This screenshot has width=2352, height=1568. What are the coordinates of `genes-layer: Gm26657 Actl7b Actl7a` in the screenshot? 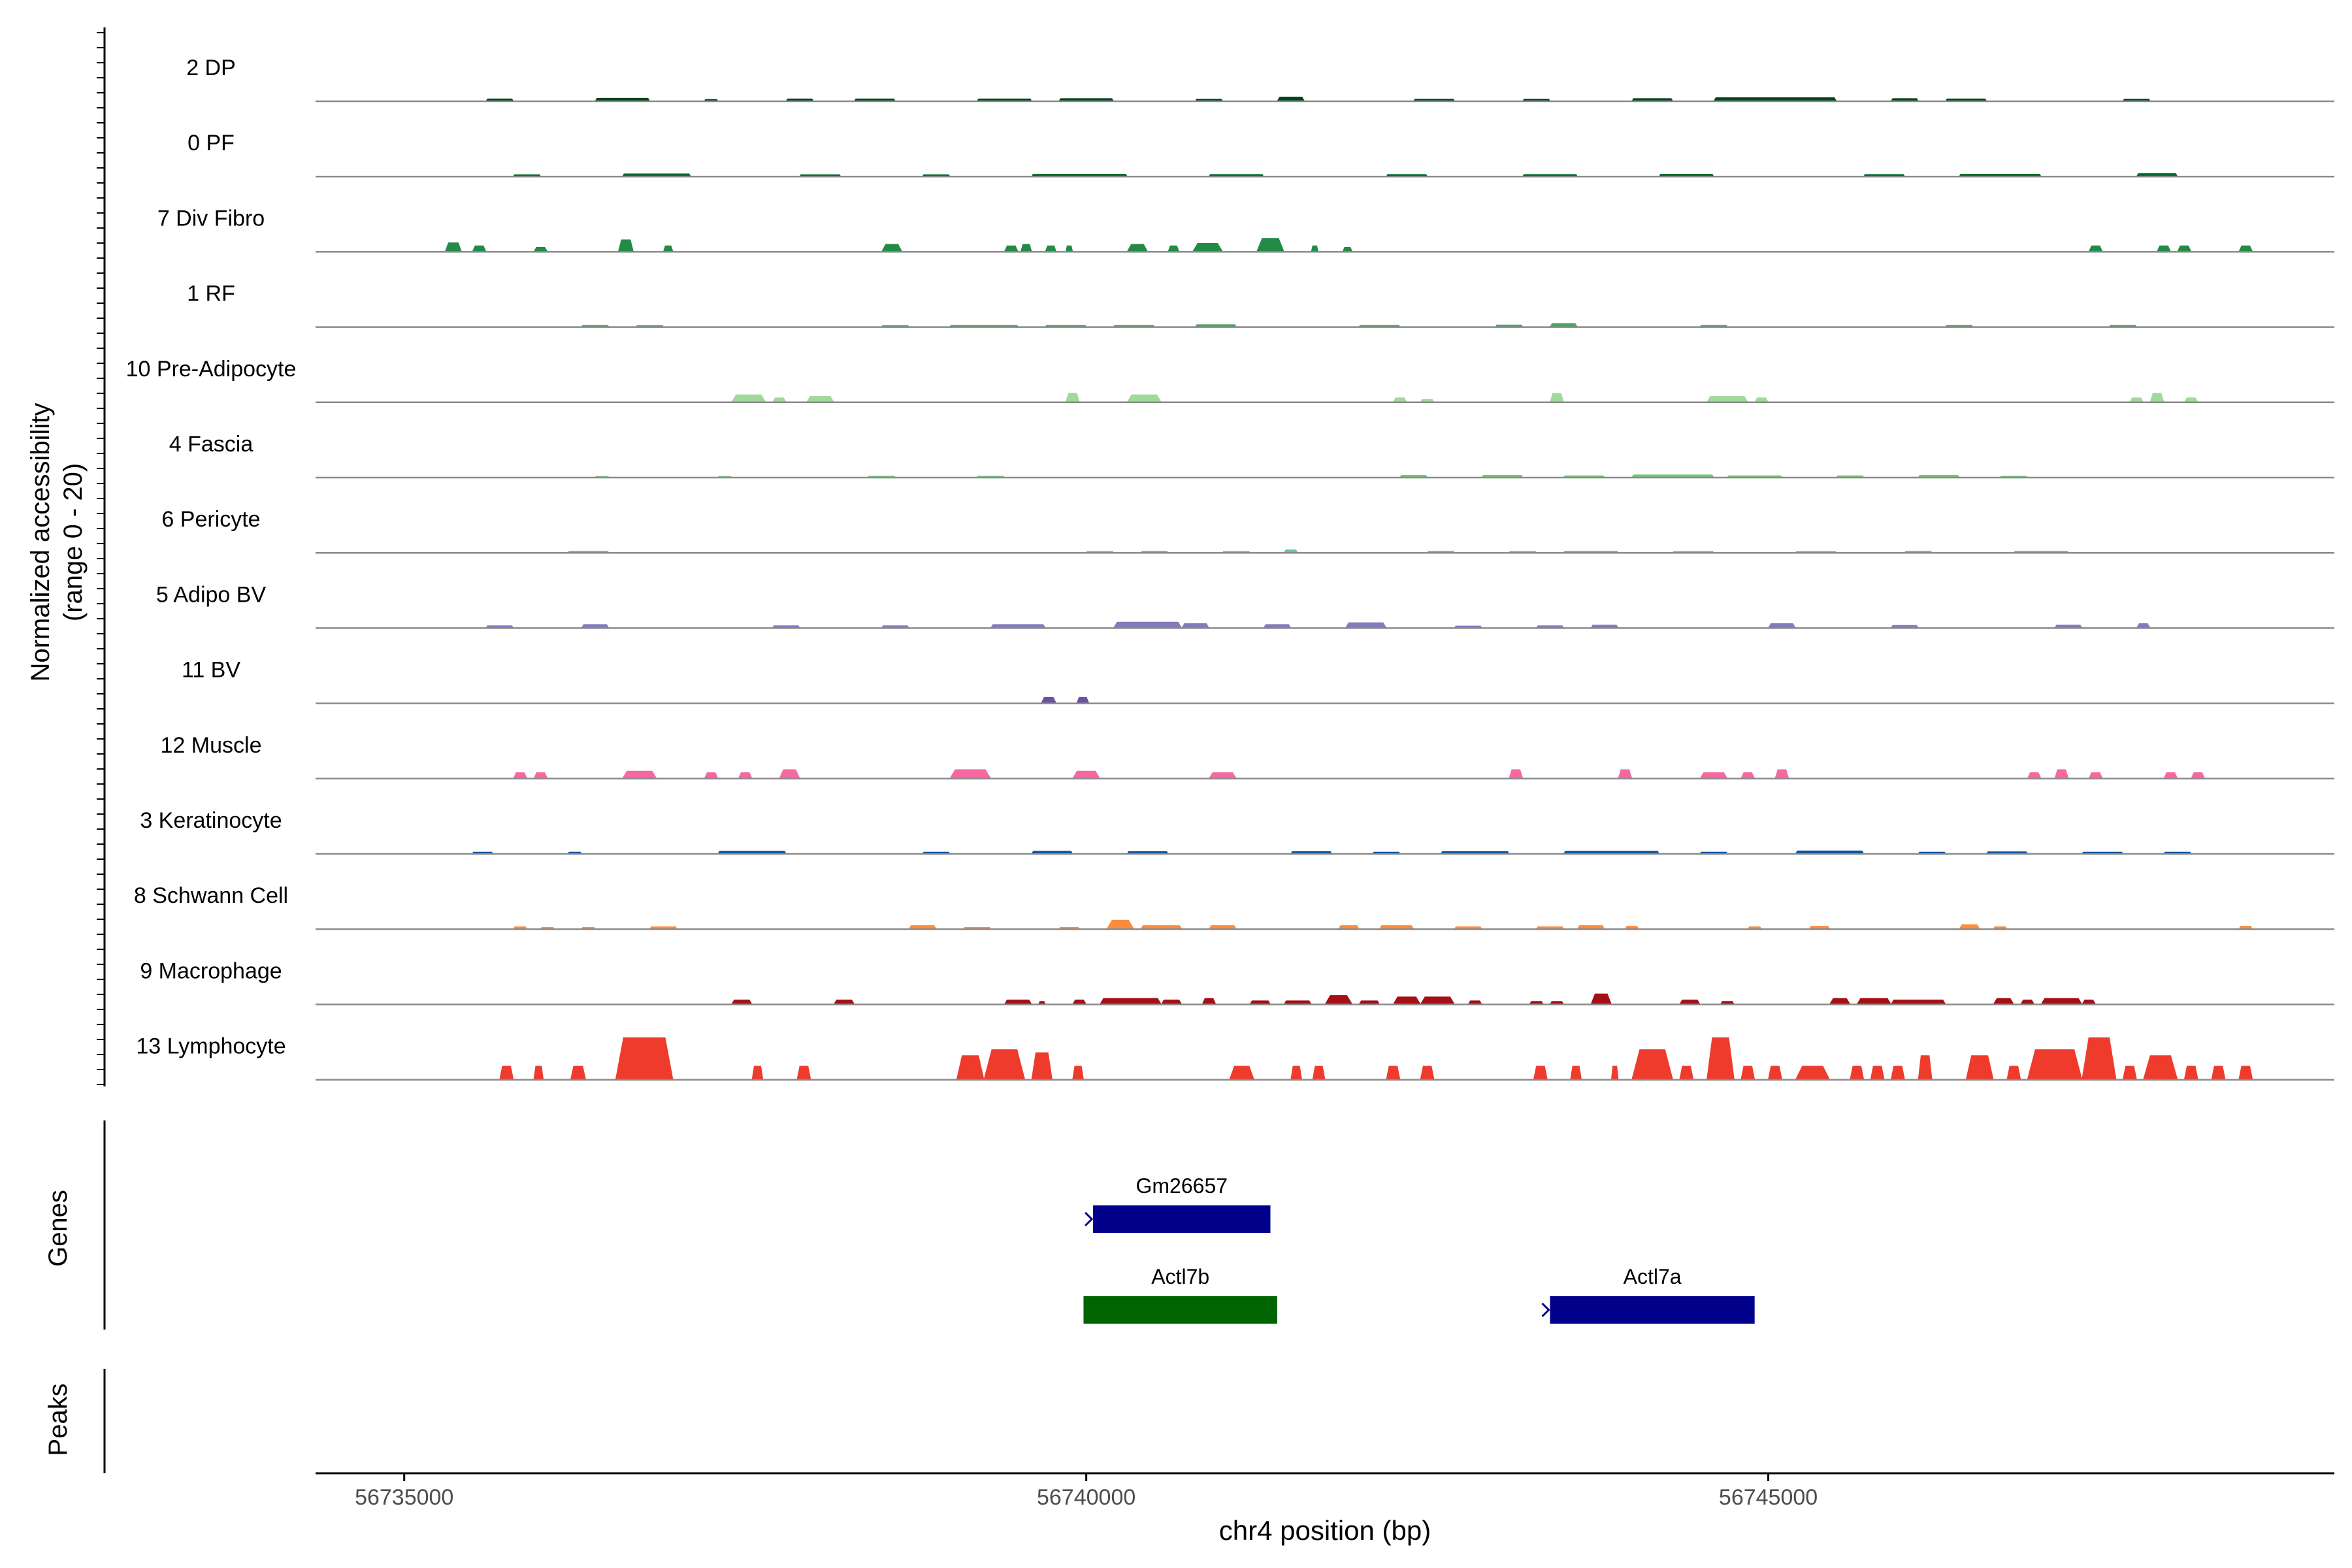 It's located at (1419, 1249).